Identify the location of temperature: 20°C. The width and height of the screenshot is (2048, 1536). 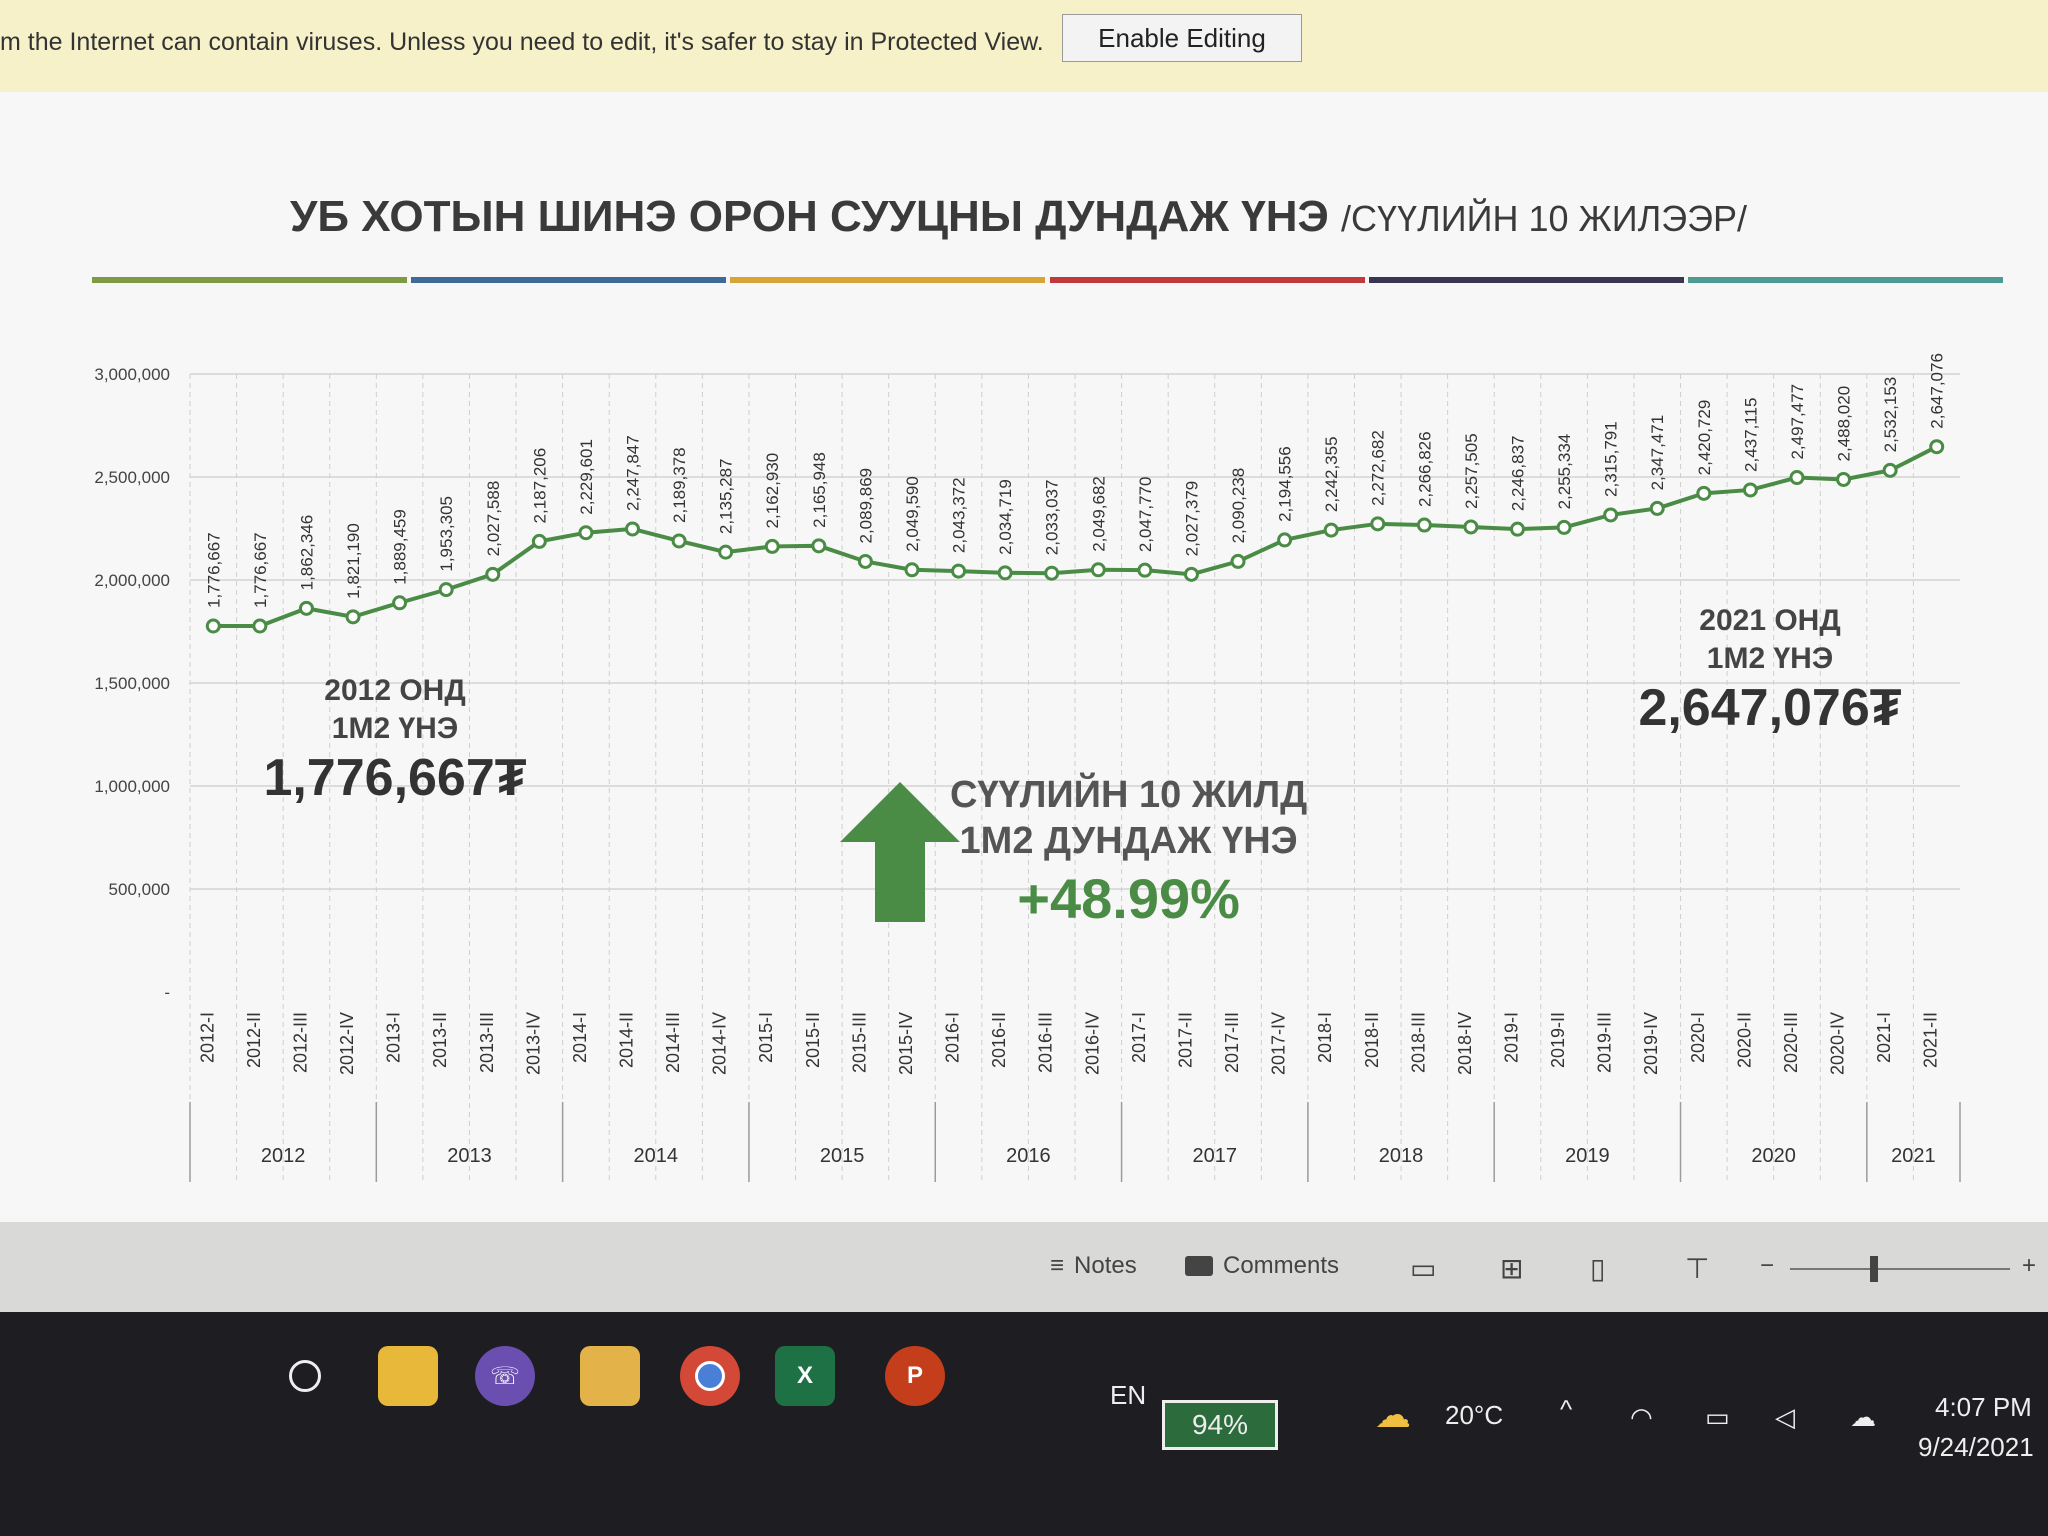
(1474, 1415).